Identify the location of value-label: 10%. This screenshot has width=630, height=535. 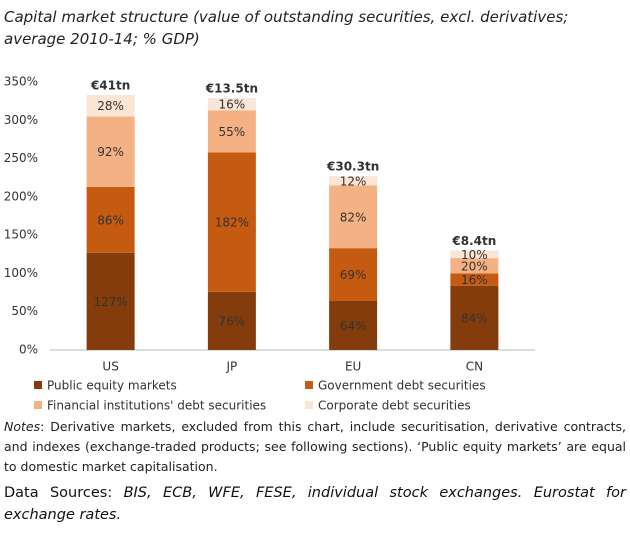
(474, 255).